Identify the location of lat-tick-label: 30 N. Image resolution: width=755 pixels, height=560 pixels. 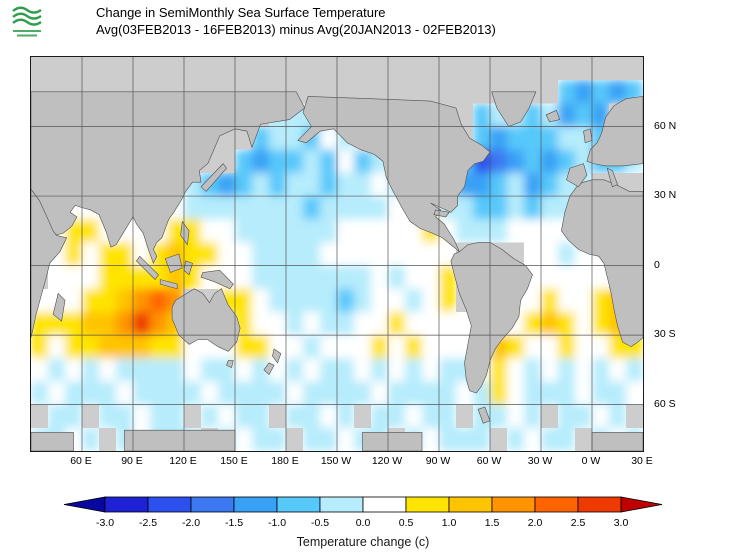
(665, 195).